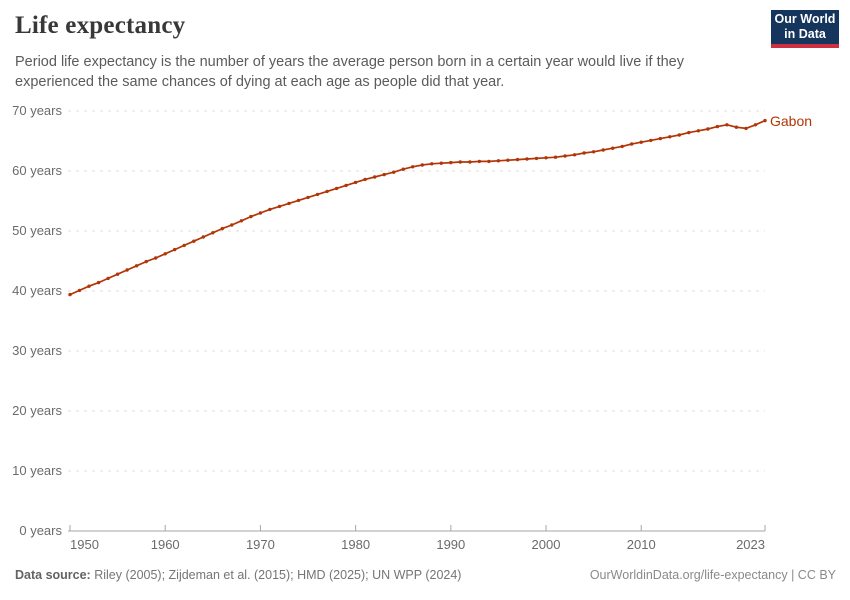 The height and width of the screenshot is (600, 850). I want to click on x-tick-label: 1990, so click(451, 544).